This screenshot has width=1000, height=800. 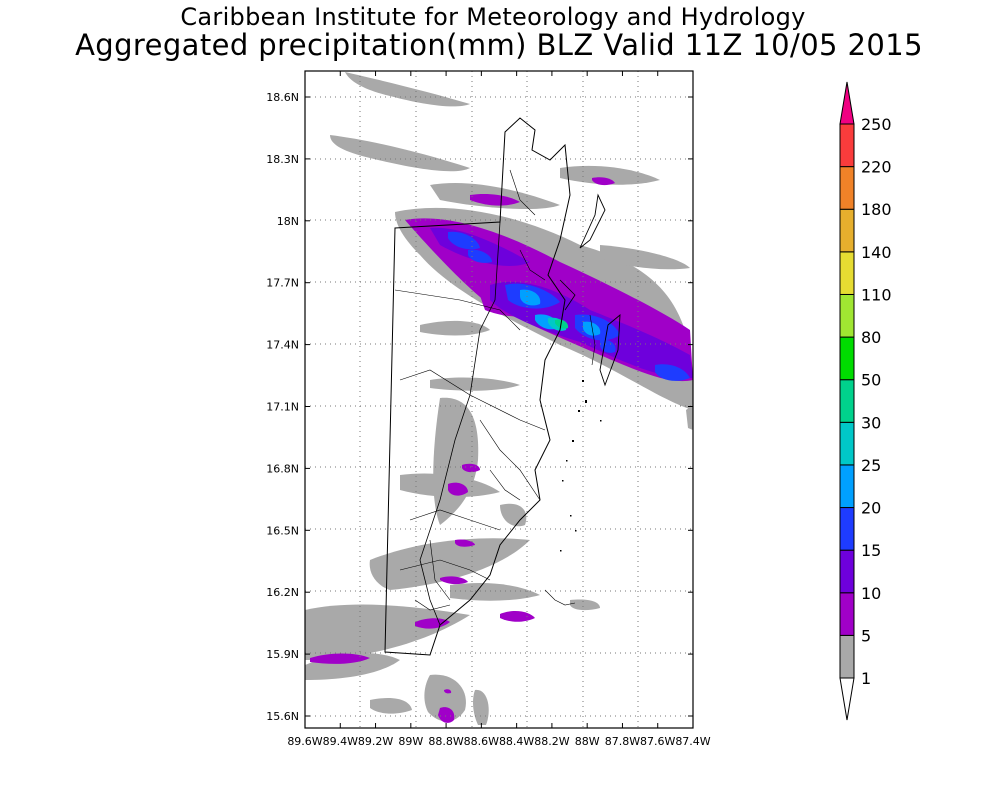 I want to click on colorbar-label: 180, so click(x=876, y=209).